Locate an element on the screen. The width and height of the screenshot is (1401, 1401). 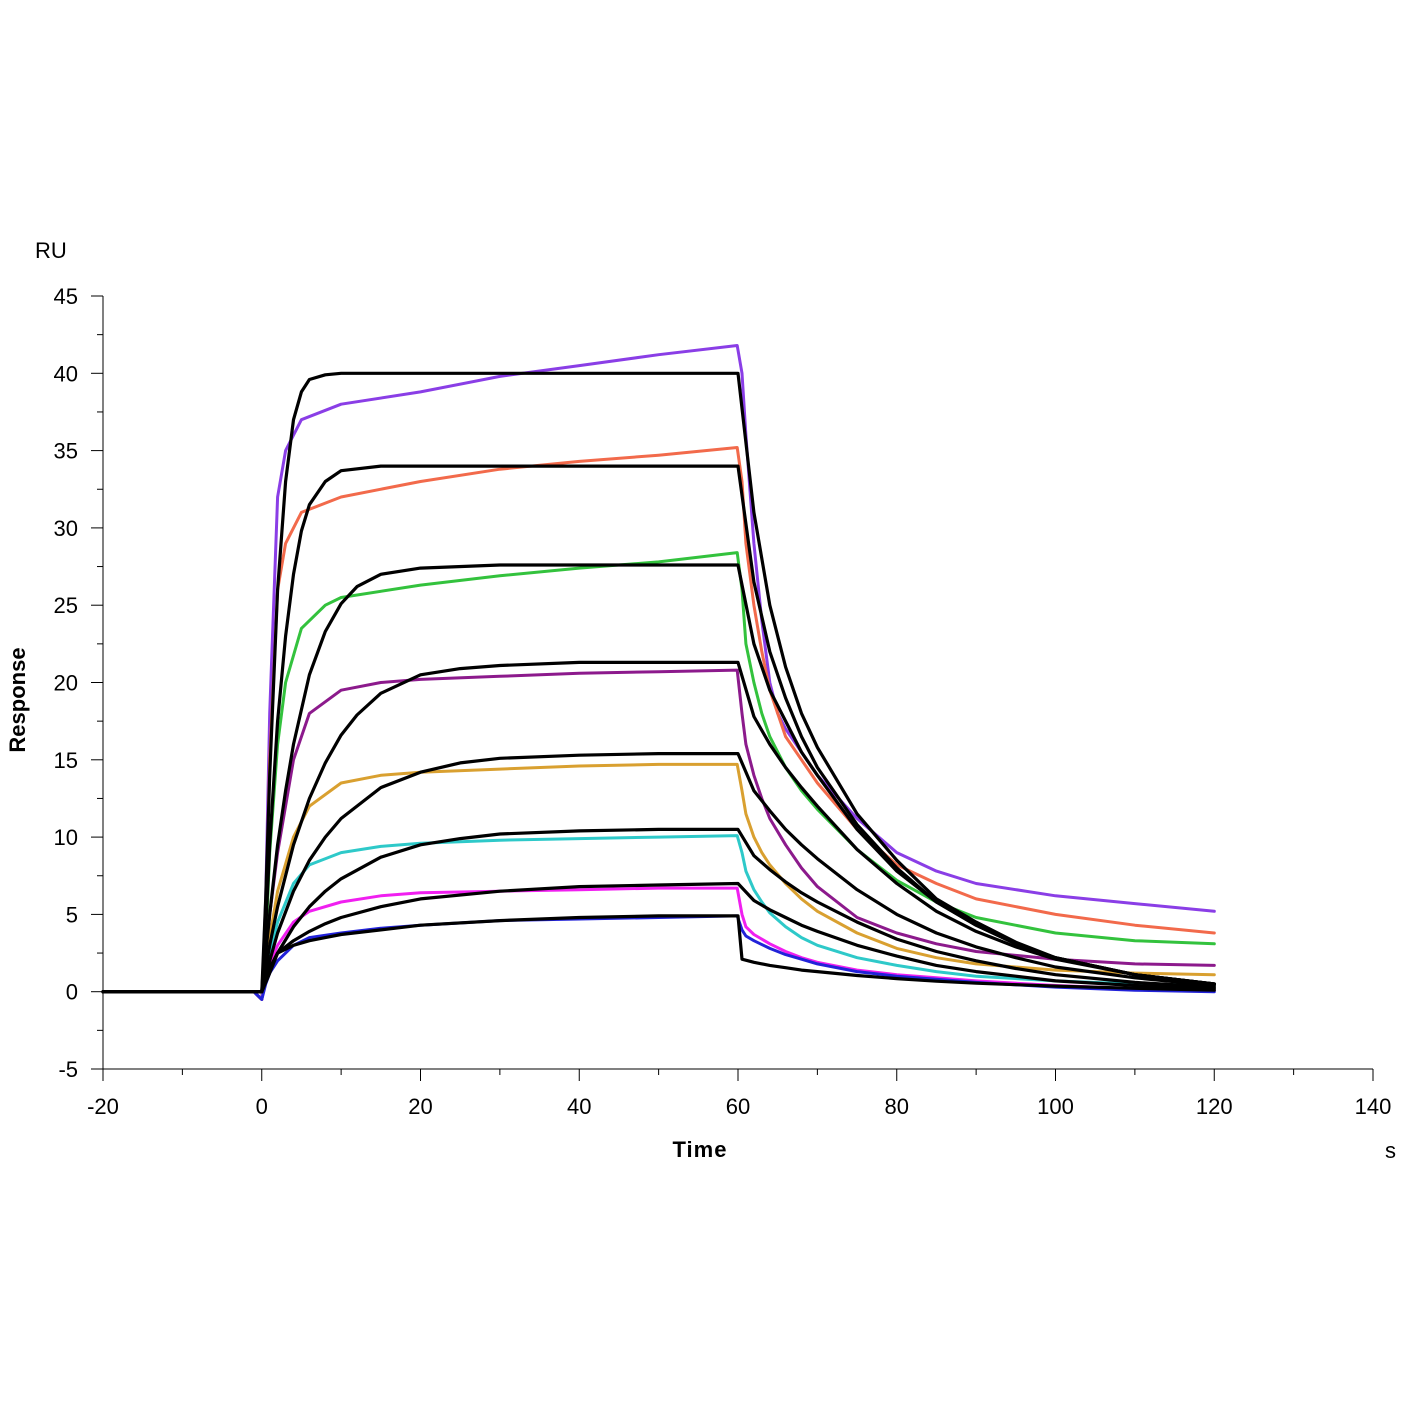
x-tick-label: 20 is located at coordinates (420, 1106).